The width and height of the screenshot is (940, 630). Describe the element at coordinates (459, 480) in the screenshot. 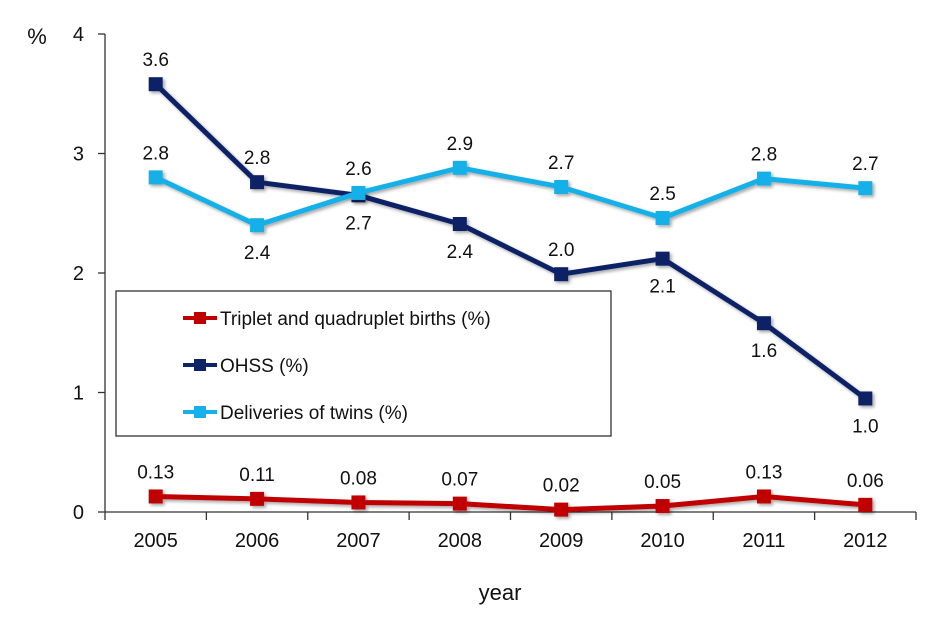

I see `data-label: 0.07` at that location.